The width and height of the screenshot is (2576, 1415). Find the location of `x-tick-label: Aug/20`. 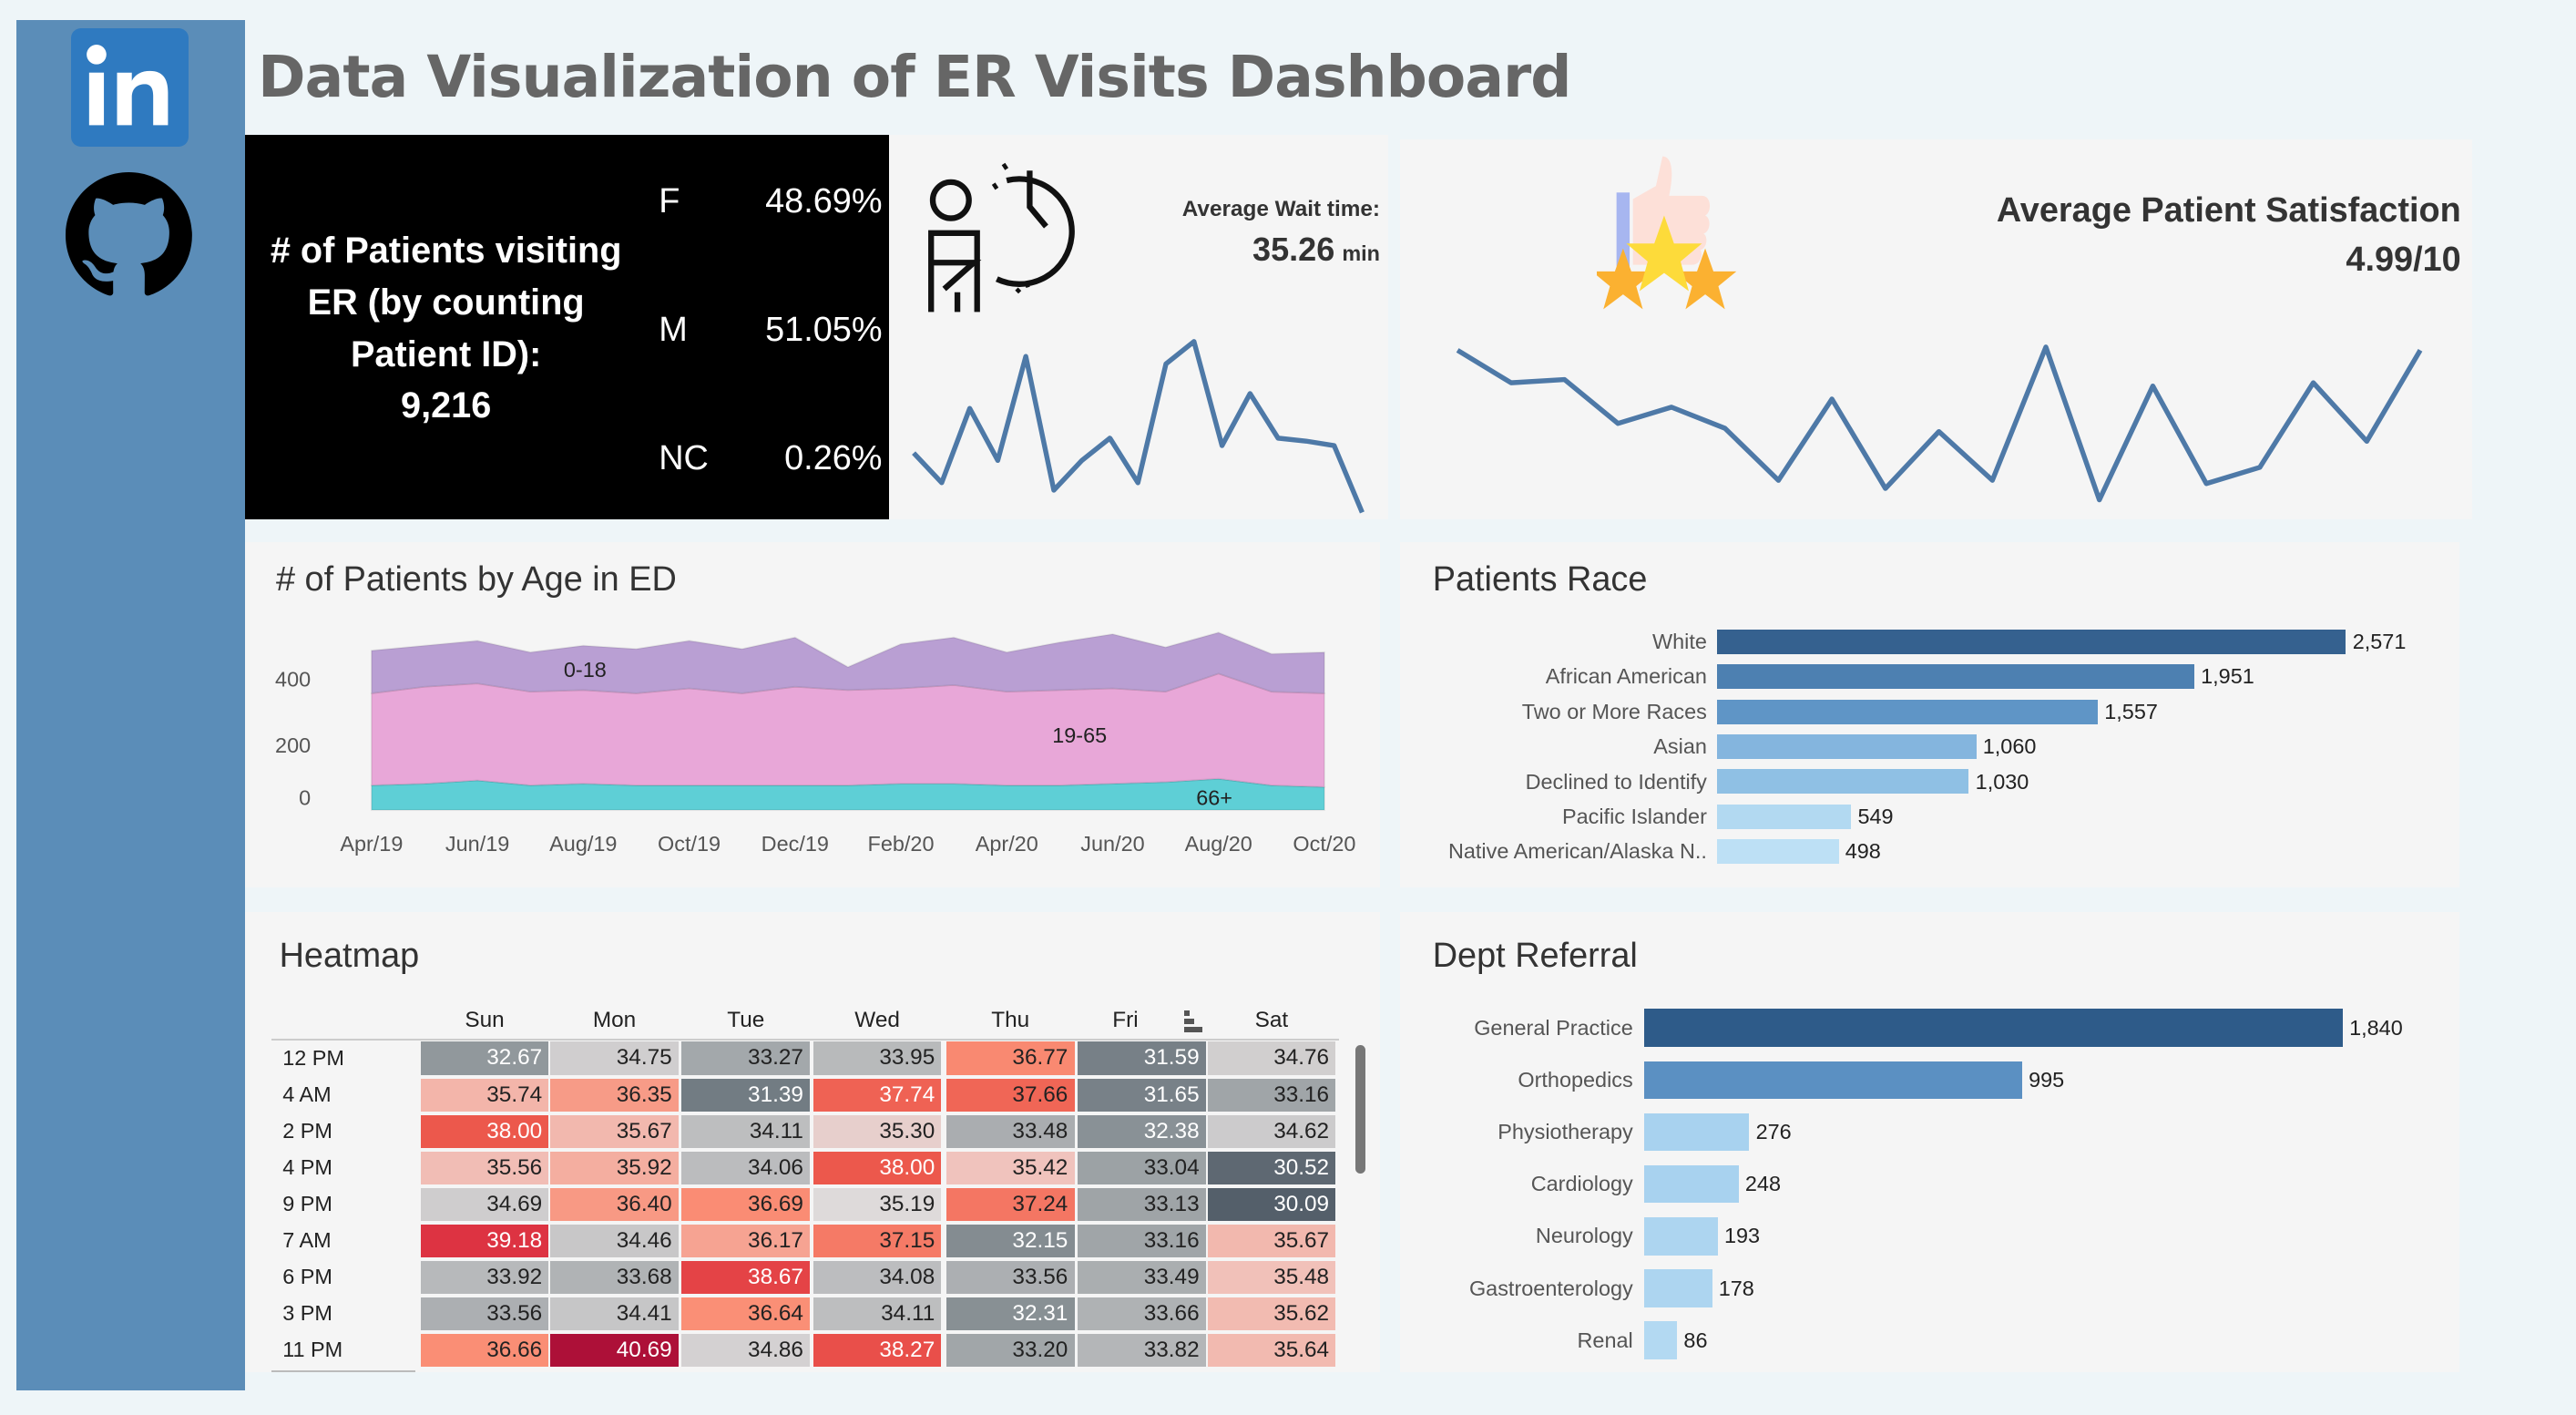

x-tick-label: Aug/20 is located at coordinates (1218, 844).